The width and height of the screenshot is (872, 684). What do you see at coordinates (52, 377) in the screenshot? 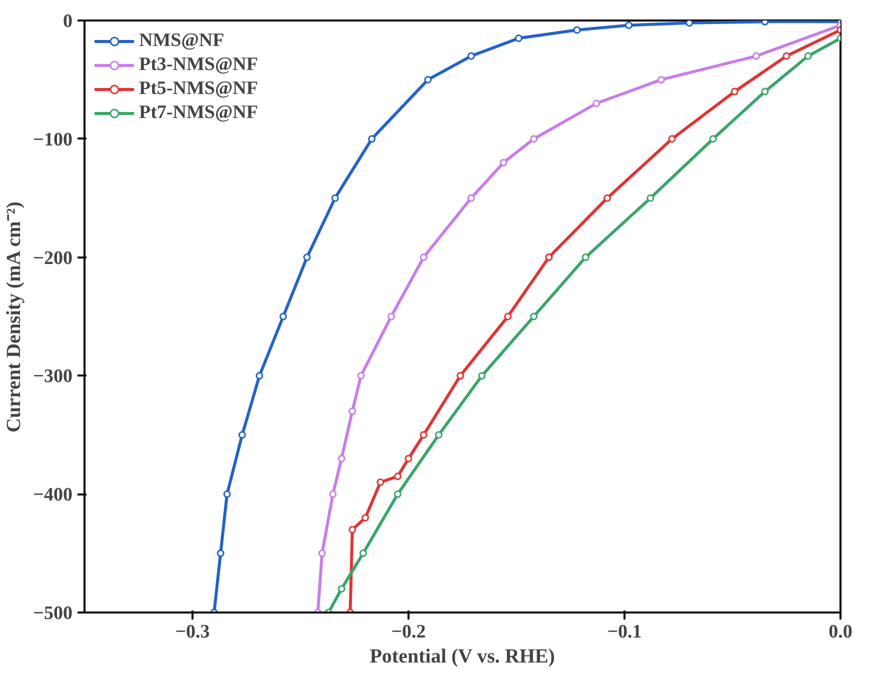
I see `y-tick-label: −300` at bounding box center [52, 377].